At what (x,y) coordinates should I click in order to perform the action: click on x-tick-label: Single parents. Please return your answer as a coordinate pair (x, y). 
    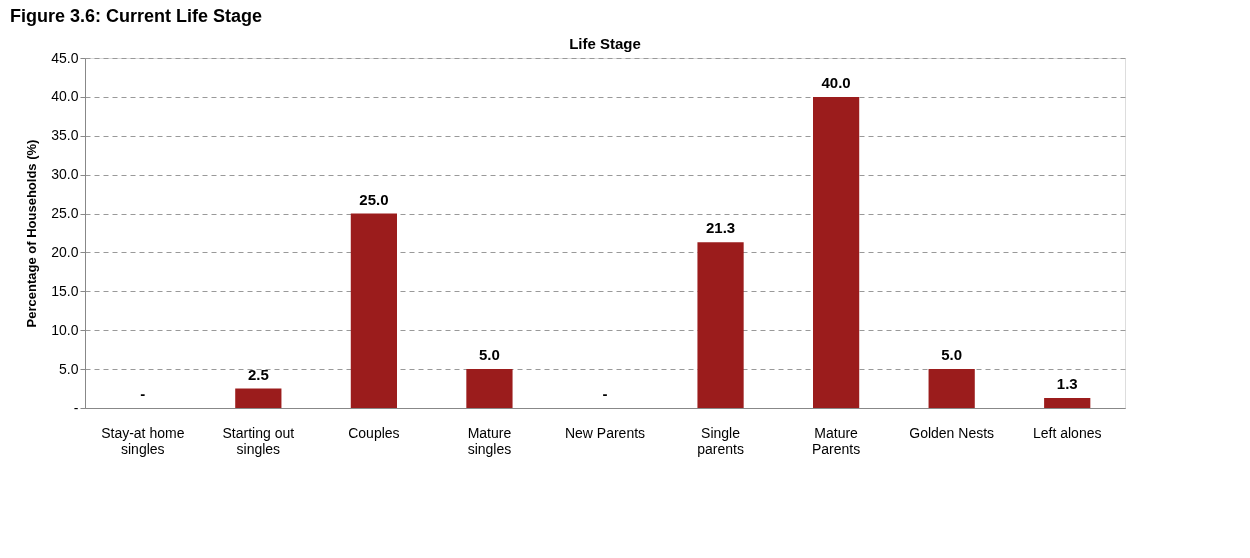
    Looking at the image, I should click on (720, 440).